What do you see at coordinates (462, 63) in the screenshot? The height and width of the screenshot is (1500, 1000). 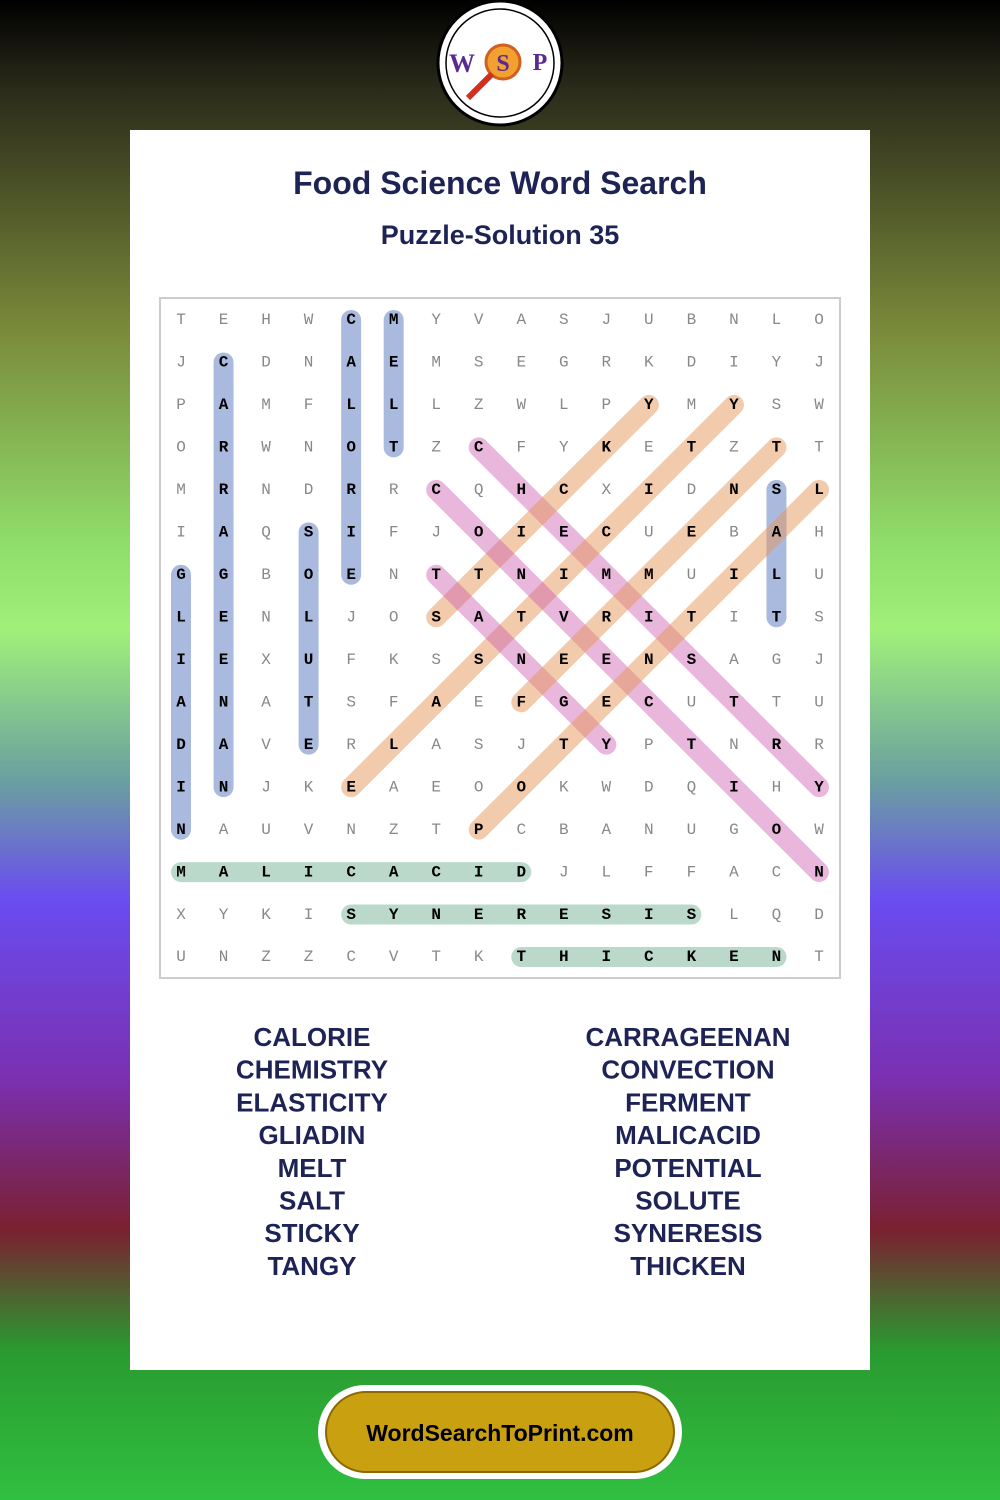 I see `logo-letter: W` at bounding box center [462, 63].